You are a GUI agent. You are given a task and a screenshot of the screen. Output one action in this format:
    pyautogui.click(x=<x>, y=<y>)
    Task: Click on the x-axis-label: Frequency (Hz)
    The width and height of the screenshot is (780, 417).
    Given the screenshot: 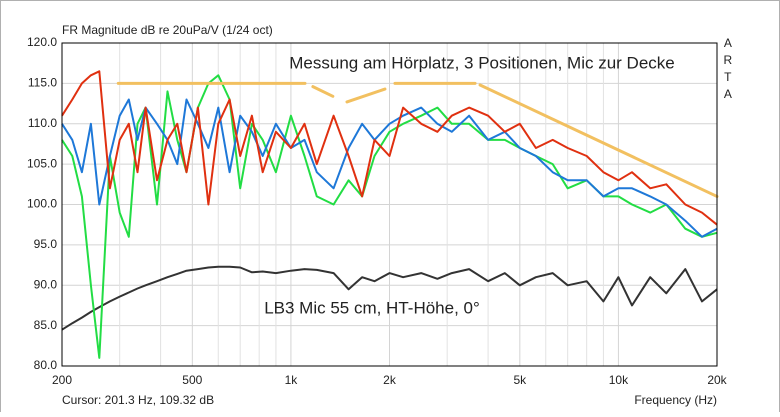 What is the action you would take?
    pyautogui.click(x=675, y=400)
    